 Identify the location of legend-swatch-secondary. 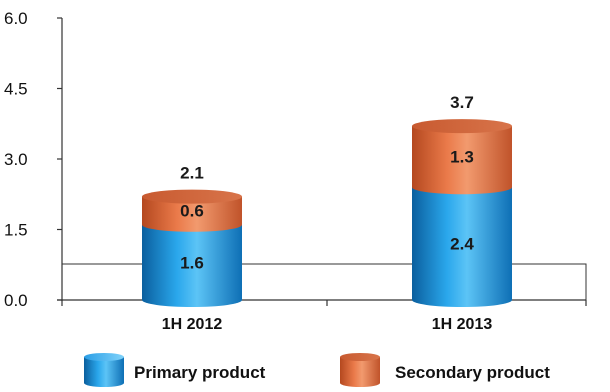
(360, 372).